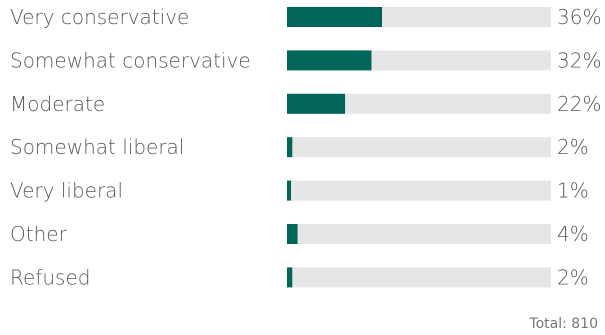 The width and height of the screenshot is (605, 335). What do you see at coordinates (579, 104) in the screenshot?
I see `value-label: 22%` at bounding box center [579, 104].